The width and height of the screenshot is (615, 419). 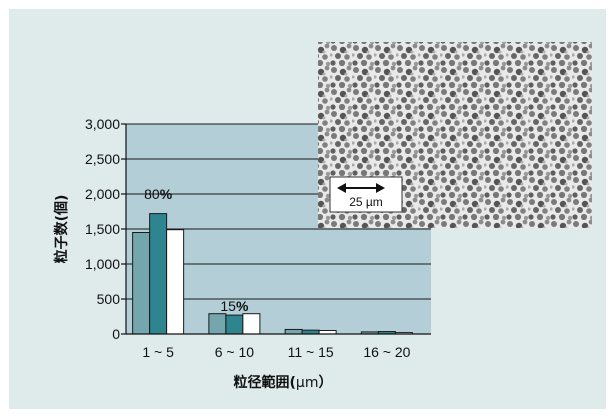 What do you see at coordinates (102, 124) in the screenshot?
I see `y-tick-label: 3,000` at bounding box center [102, 124].